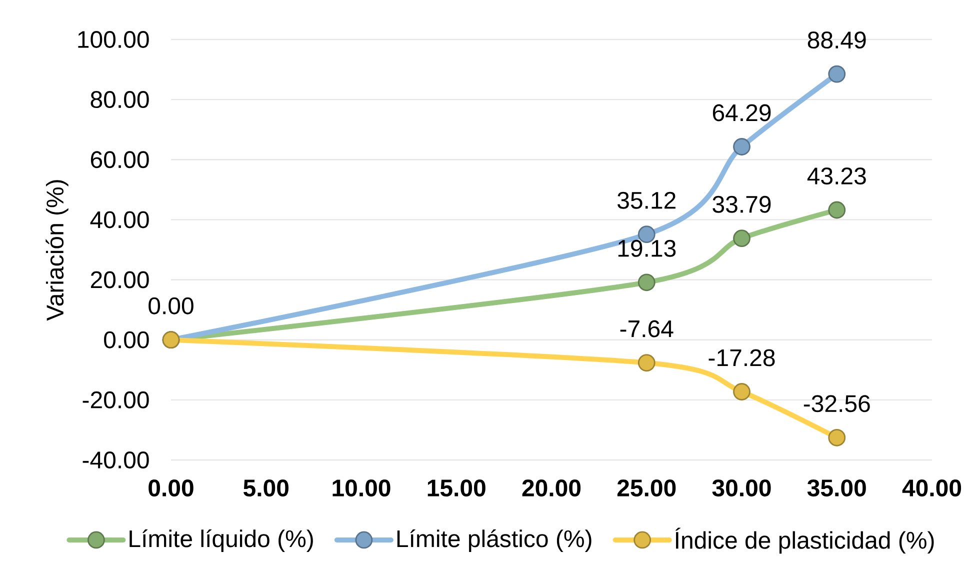 The height and width of the screenshot is (570, 980). What do you see at coordinates (126, 339) in the screenshot?
I see `y-tick-label: 0.00` at bounding box center [126, 339].